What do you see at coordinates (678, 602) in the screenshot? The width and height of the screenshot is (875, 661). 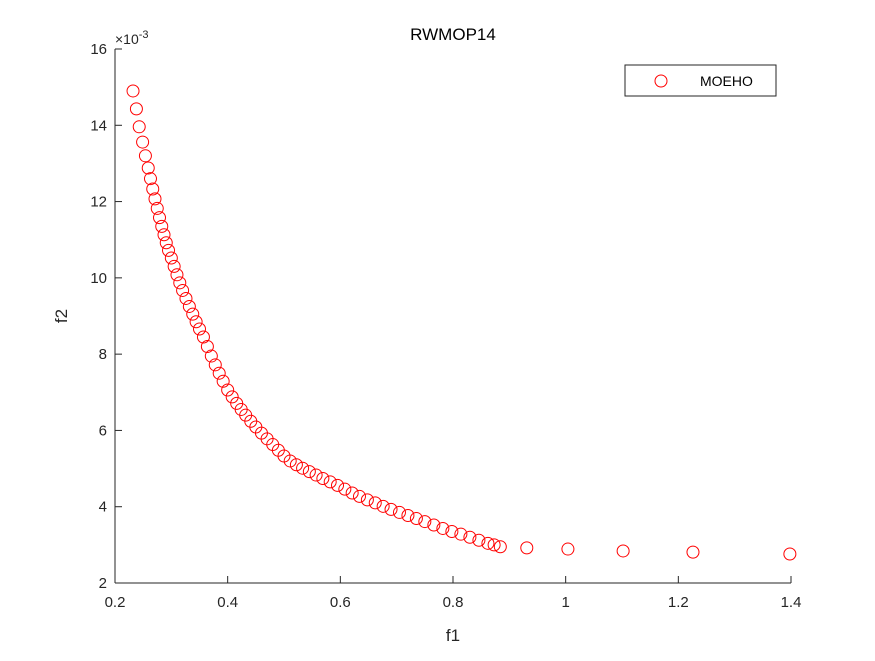 I see `x-tick-label: 1.2` at bounding box center [678, 602].